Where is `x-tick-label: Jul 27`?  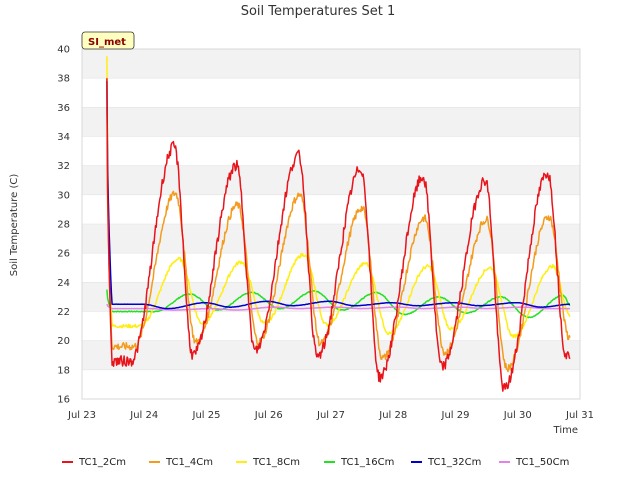 x-tick-label: Jul 27 is located at coordinates (330, 415).